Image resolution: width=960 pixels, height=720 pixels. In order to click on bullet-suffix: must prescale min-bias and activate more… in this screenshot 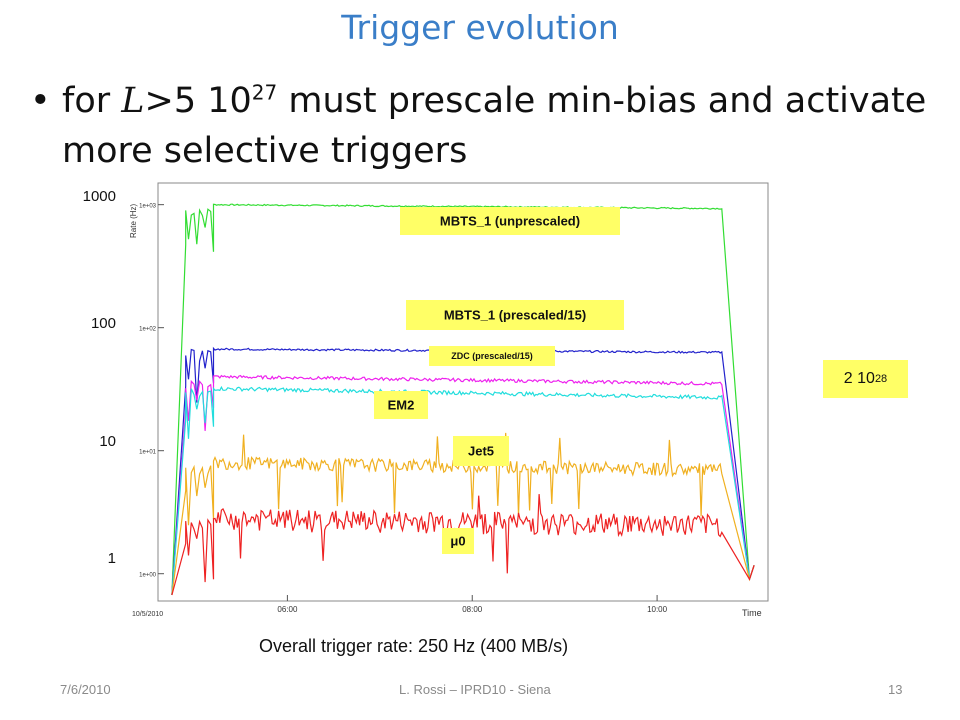, I will do `click(494, 126)`.